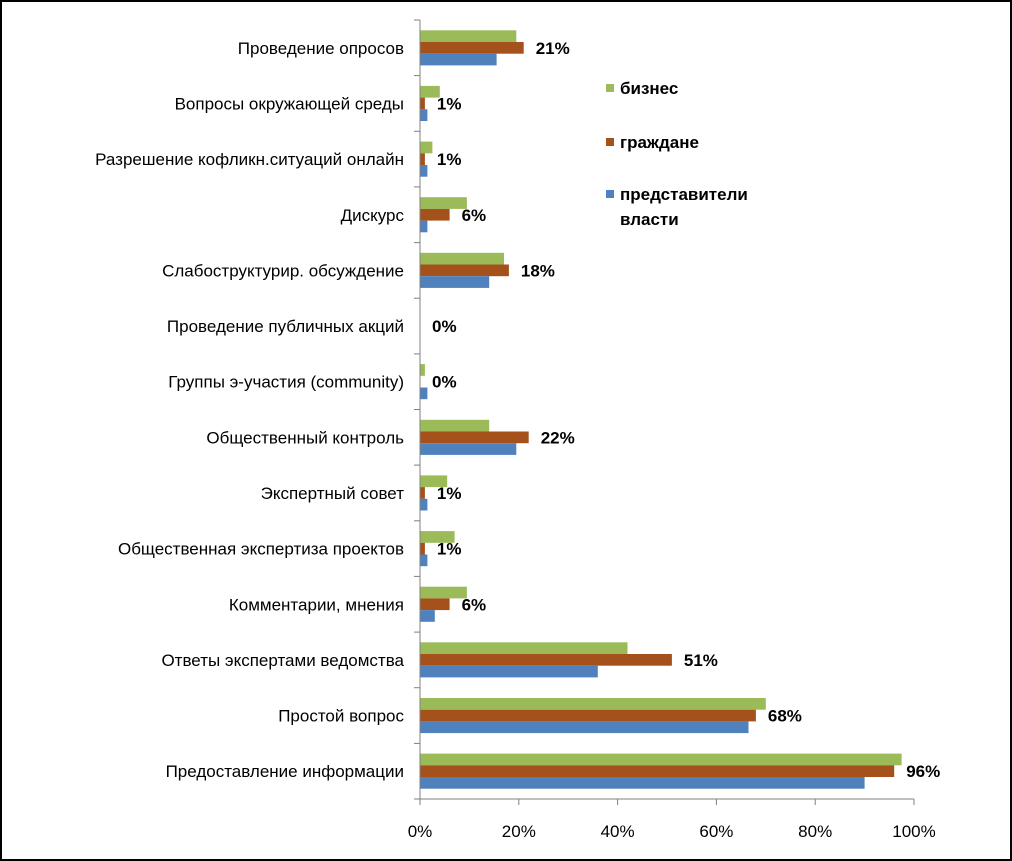 The image size is (1012, 861). What do you see at coordinates (519, 831) in the screenshot?
I see `x-tick-label: 20%` at bounding box center [519, 831].